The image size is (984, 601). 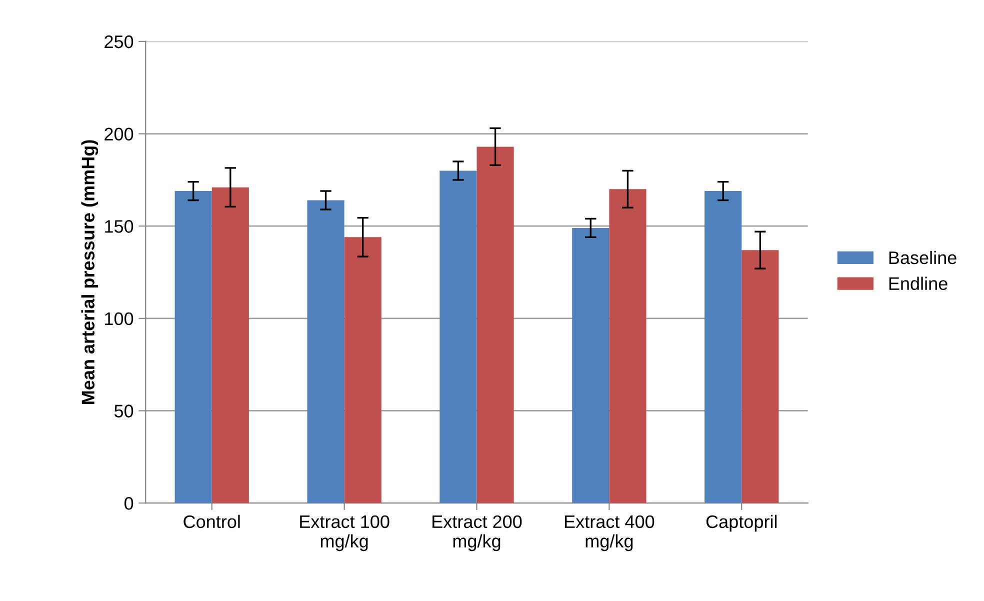 What do you see at coordinates (918, 283) in the screenshot?
I see `legend-label: Endline` at bounding box center [918, 283].